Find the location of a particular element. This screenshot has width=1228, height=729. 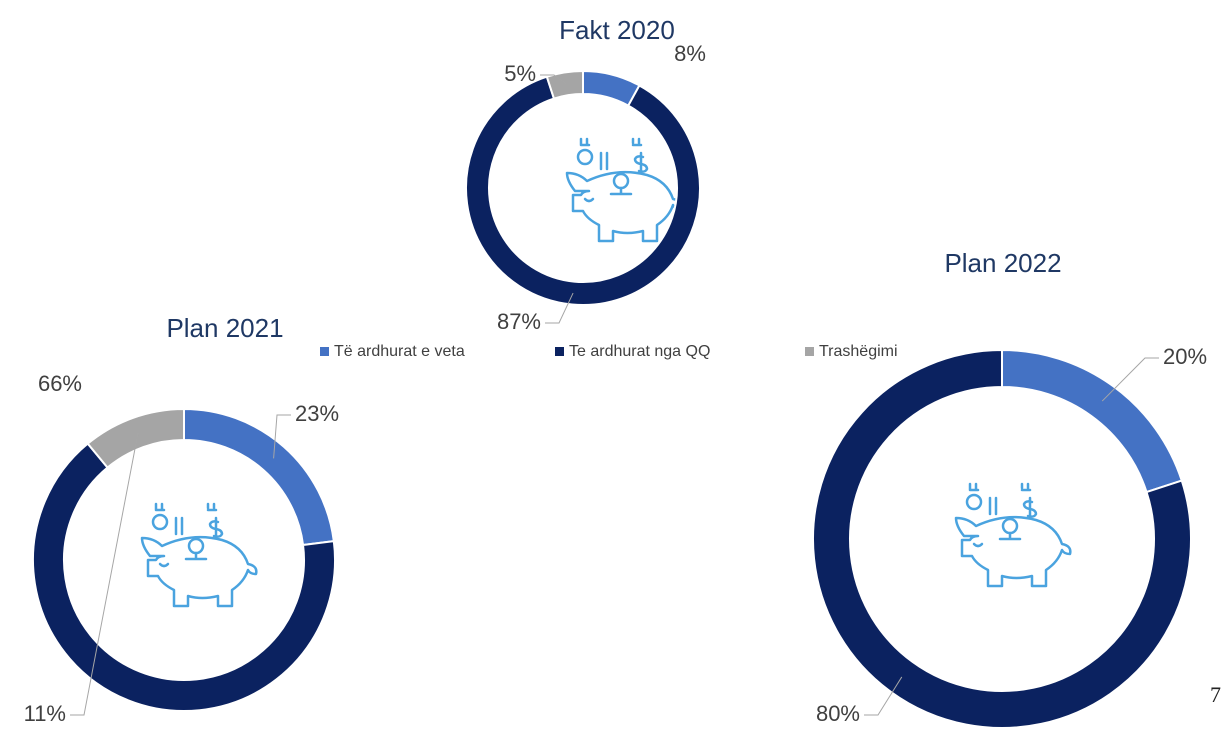

chart-title: Fakt 2020 is located at coordinates (617, 30).